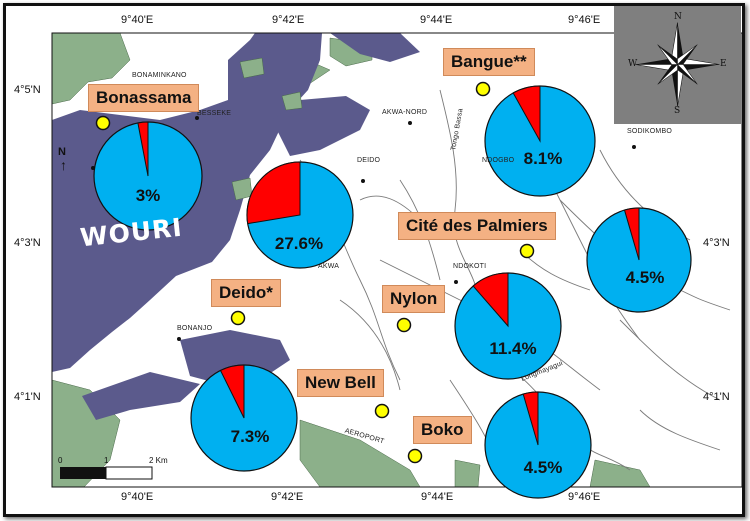  I want to click on place-label: NDOKOTI, so click(470, 266).